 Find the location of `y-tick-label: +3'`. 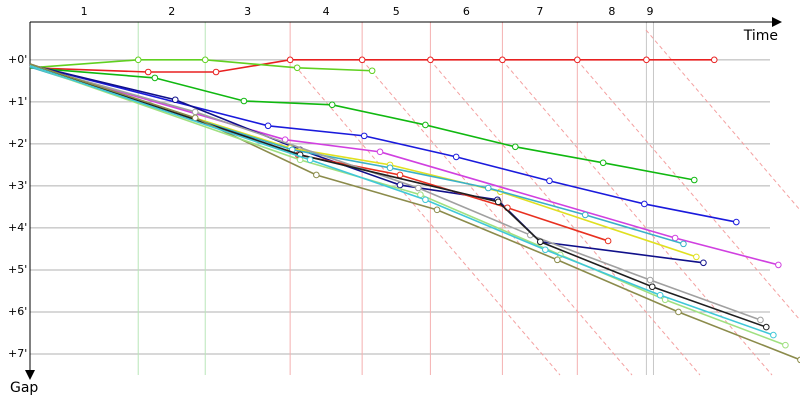

y-tick-label: +3' is located at coordinates (17, 185).